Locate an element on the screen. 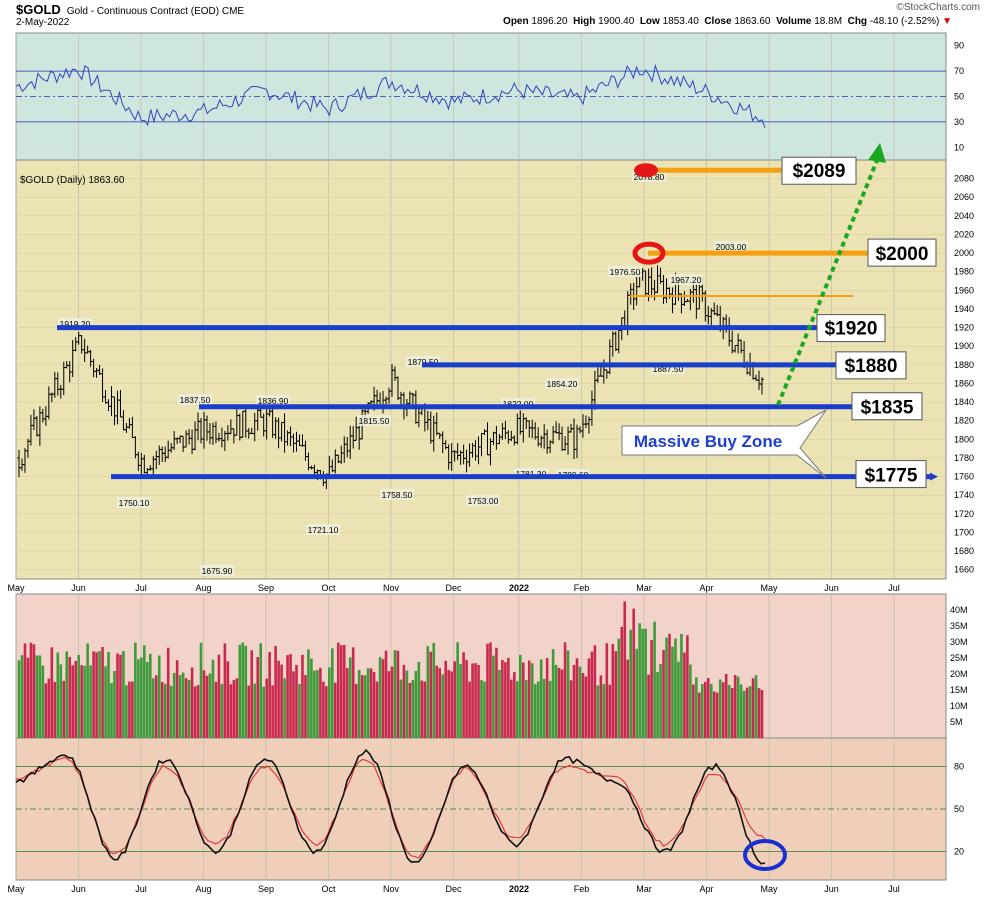  price-label: 2003.00 is located at coordinates (731, 247).